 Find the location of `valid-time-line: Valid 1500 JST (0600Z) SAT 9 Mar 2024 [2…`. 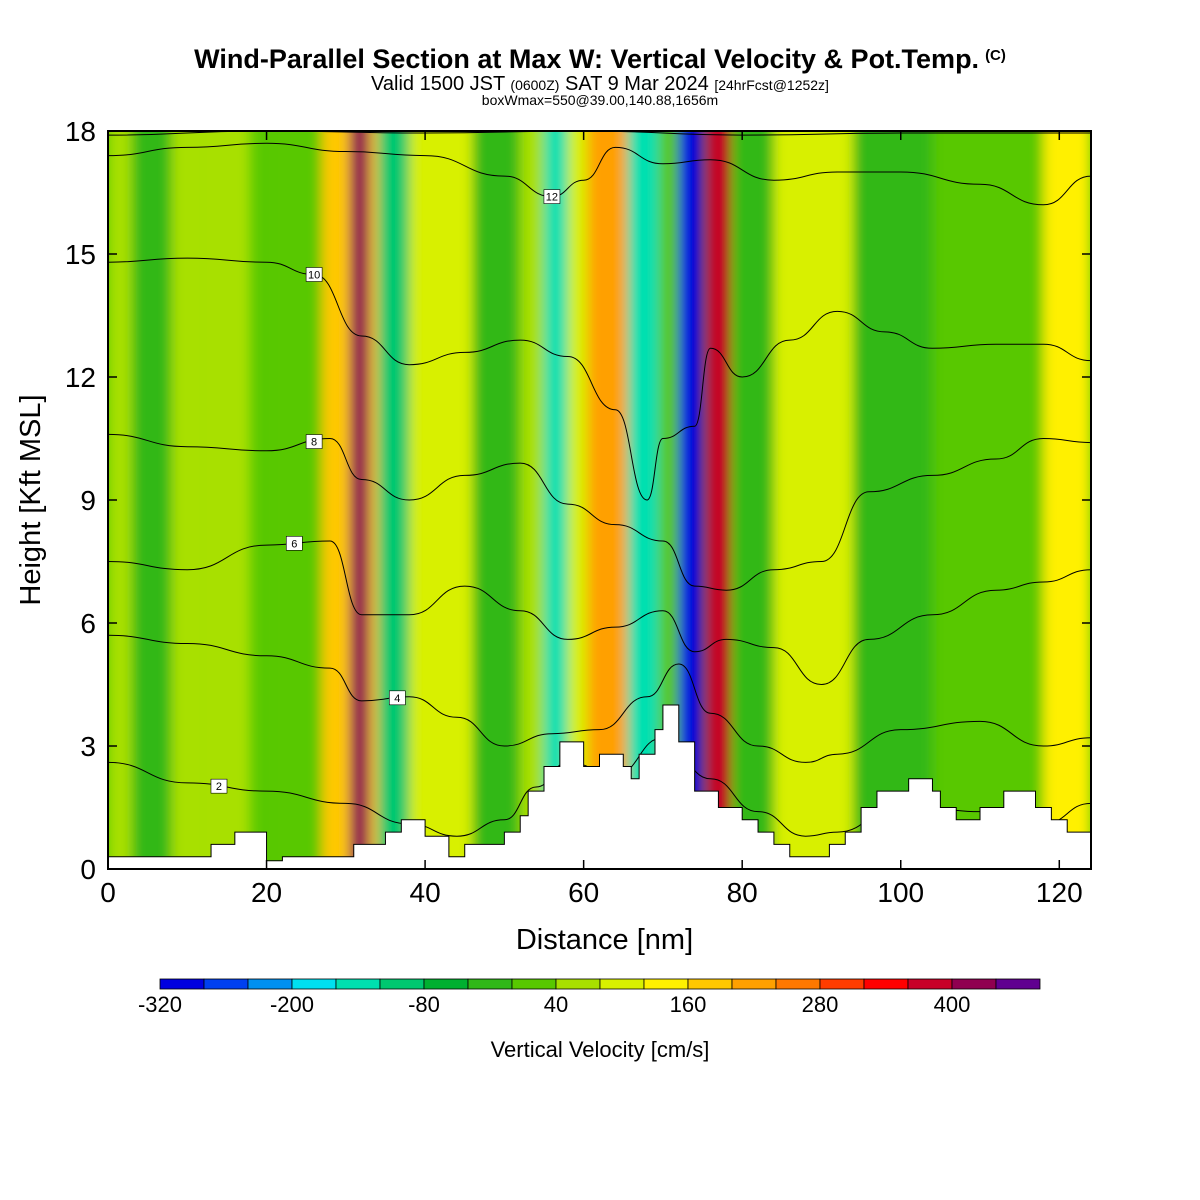

valid-time-line: Valid 1500 JST (0600Z) SAT 9 Mar 2024 [2… is located at coordinates (600, 84).